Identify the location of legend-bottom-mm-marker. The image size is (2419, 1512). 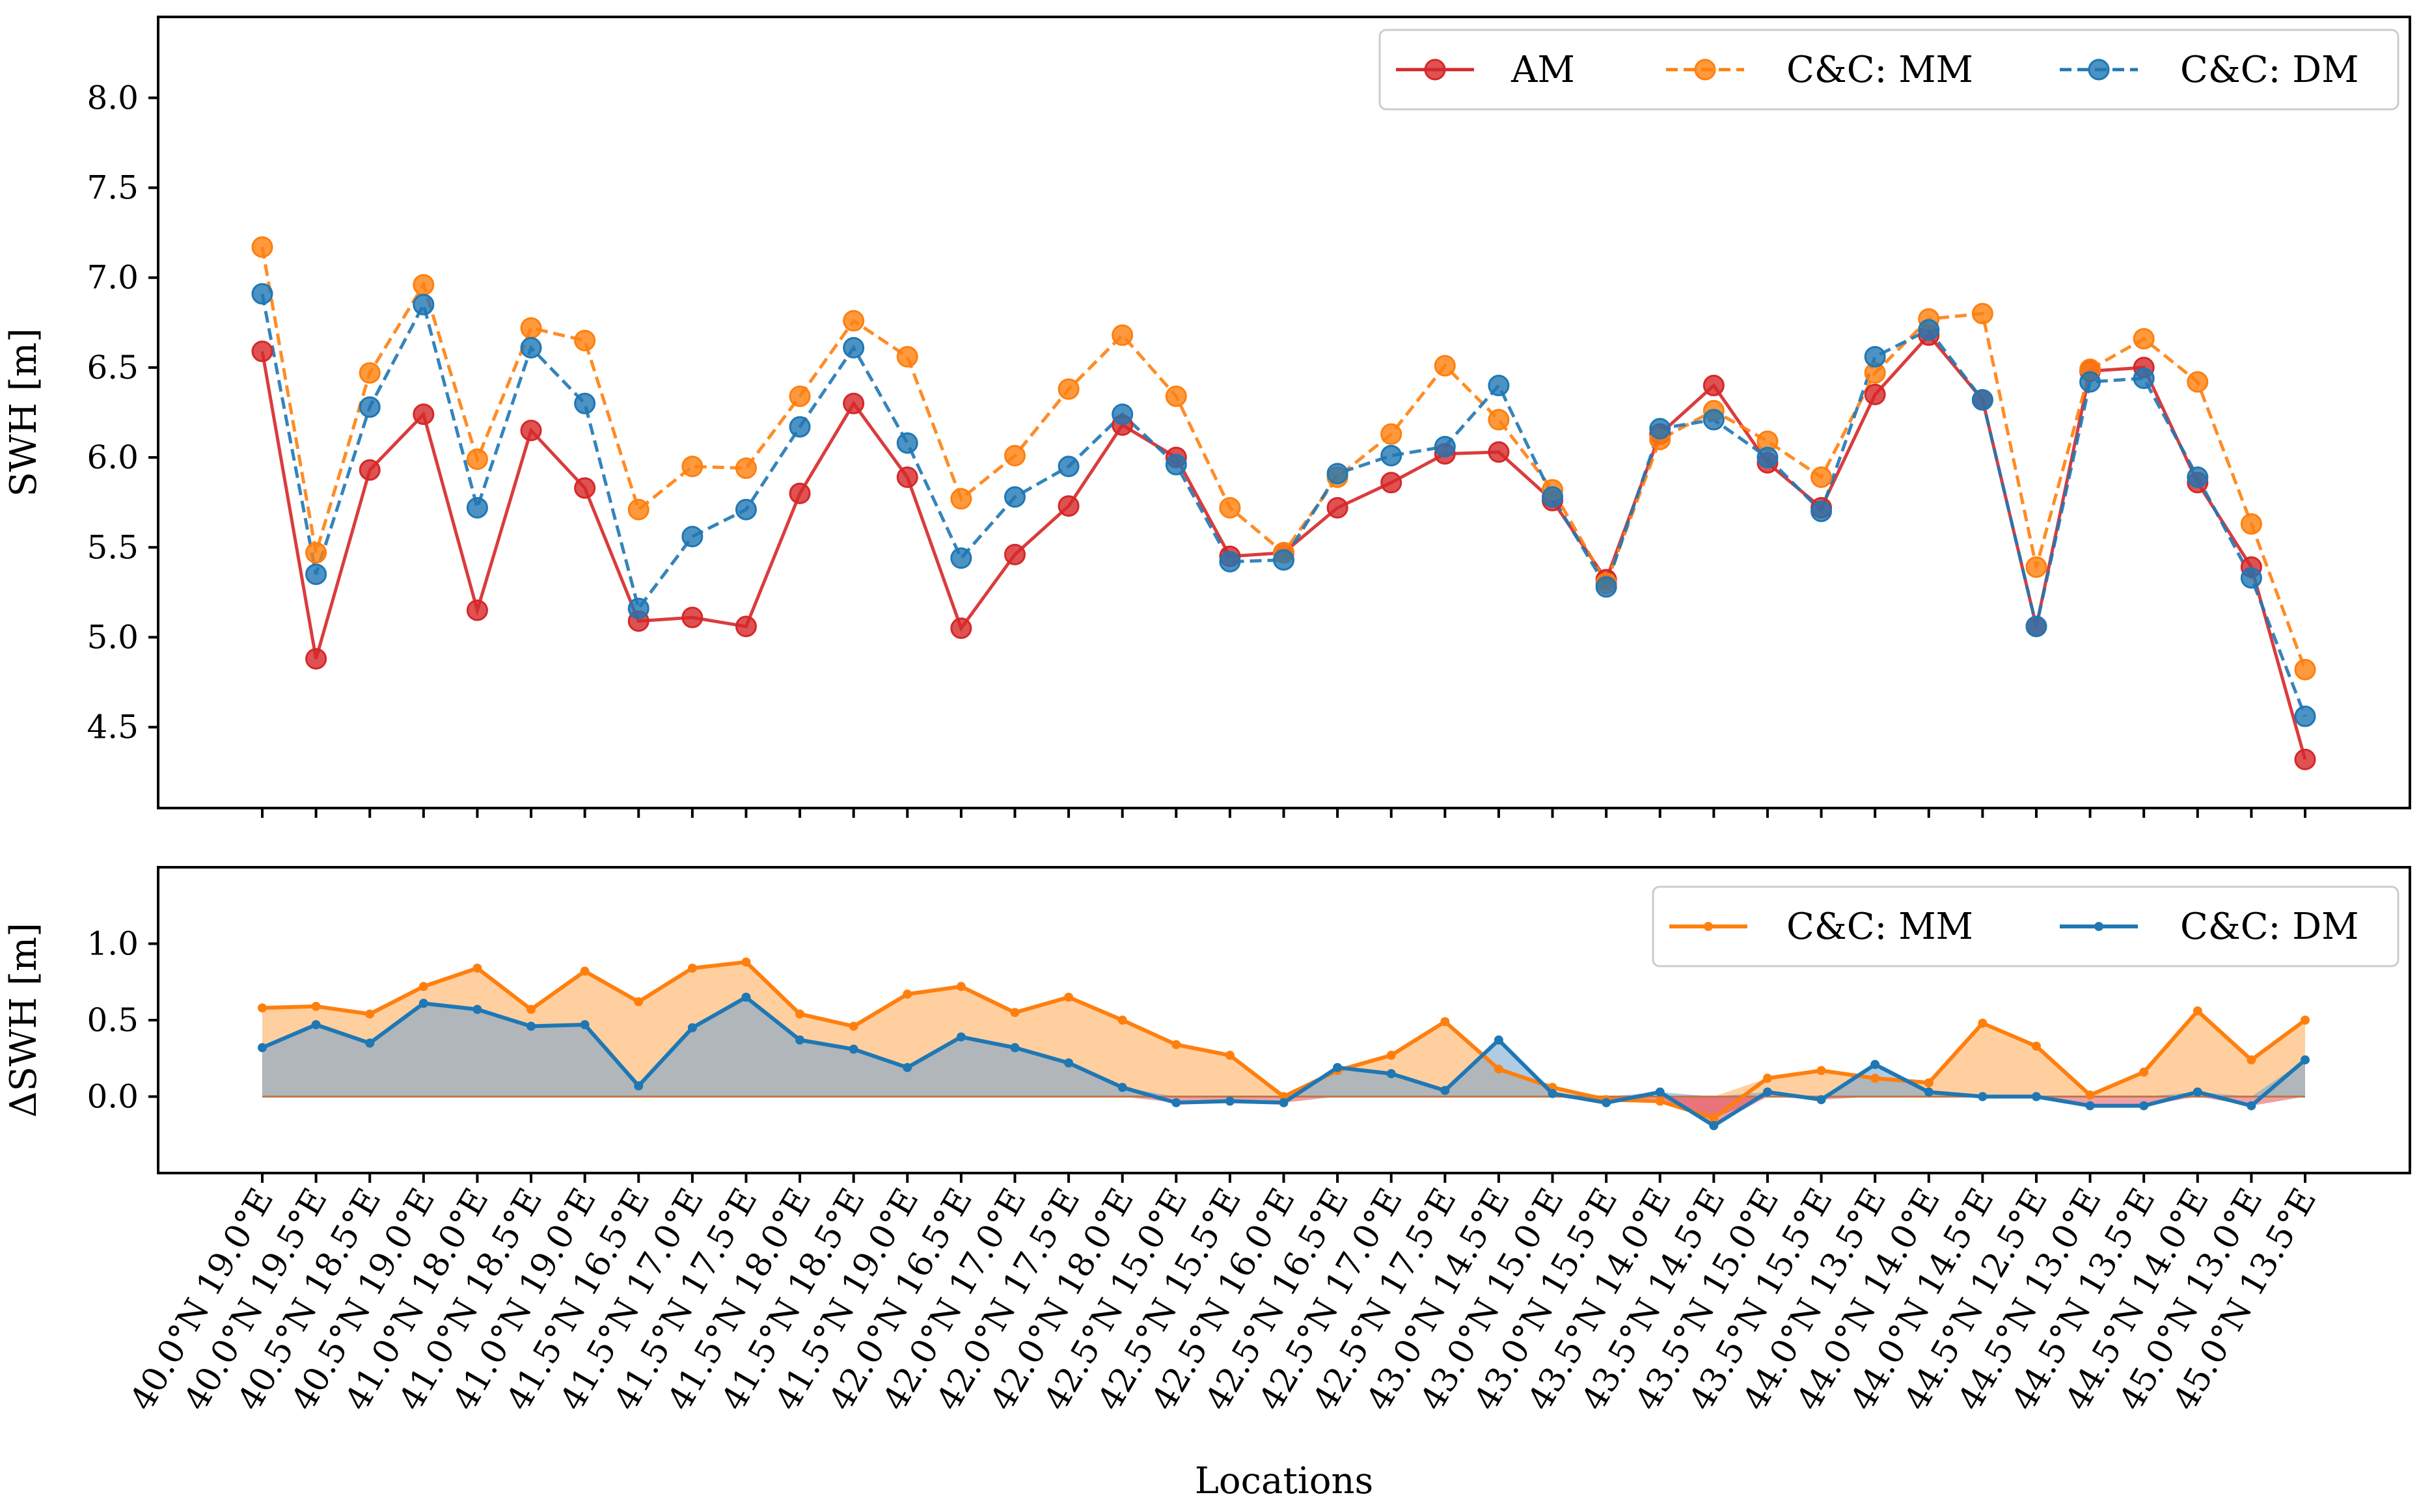
(1709, 926).